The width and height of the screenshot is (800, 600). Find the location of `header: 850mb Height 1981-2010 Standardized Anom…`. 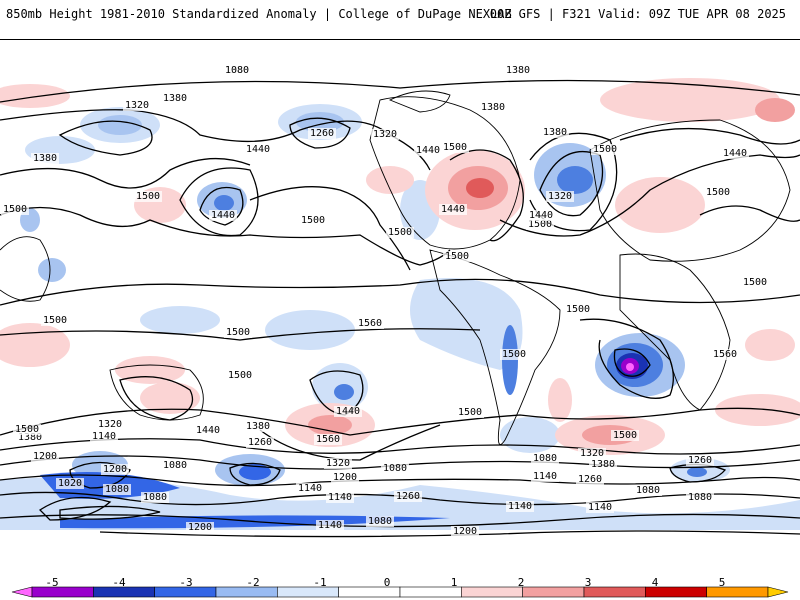

header: 850mb Height 1981-2010 Standardized Anom… is located at coordinates (400, 15).